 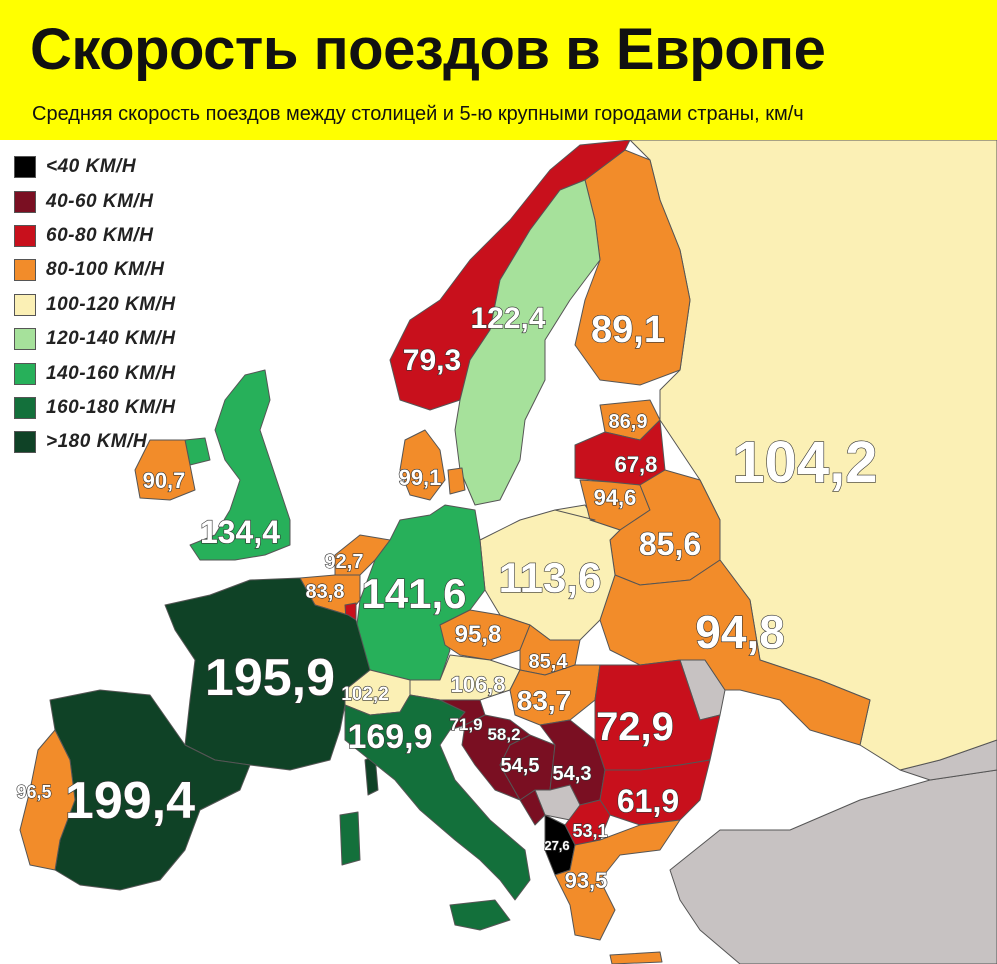 What do you see at coordinates (632, 267) in the screenshot?
I see `country-finland` at bounding box center [632, 267].